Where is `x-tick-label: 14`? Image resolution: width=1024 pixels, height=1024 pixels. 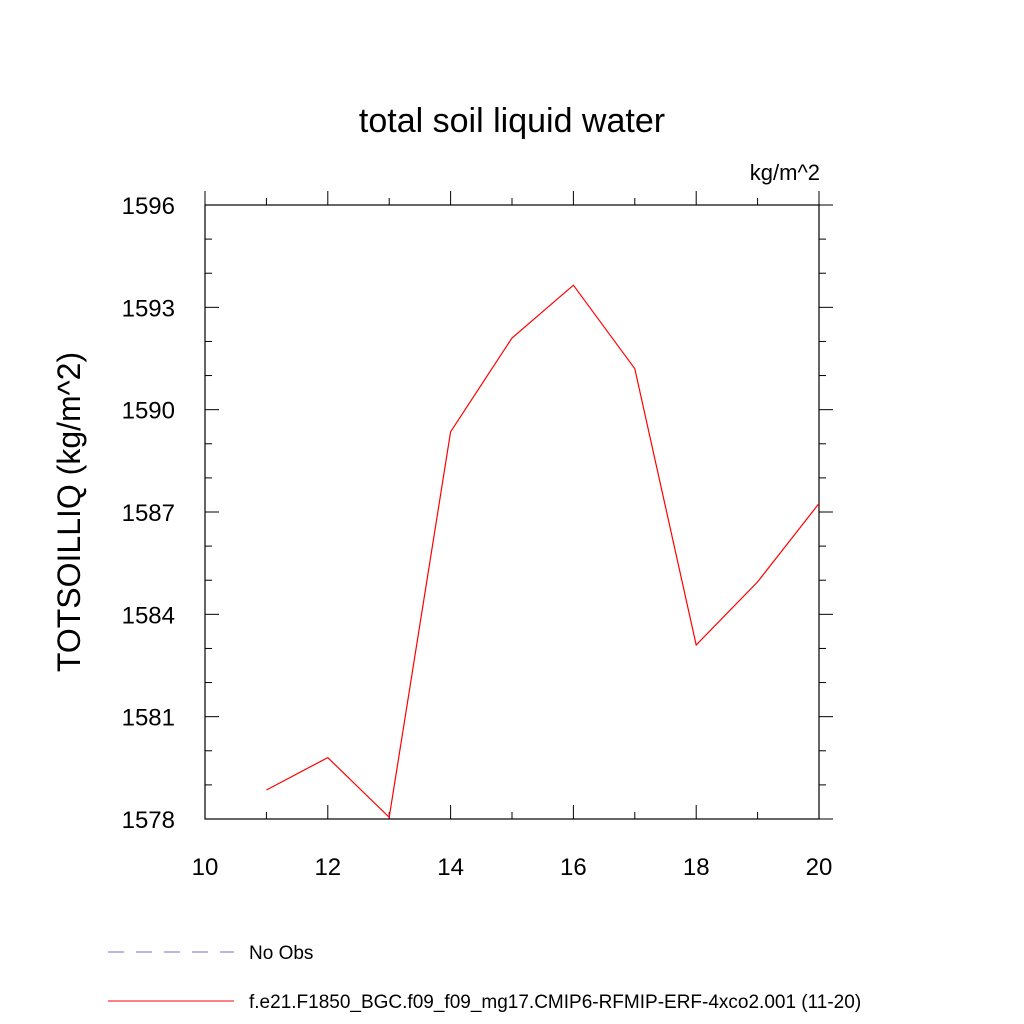 x-tick-label: 14 is located at coordinates (450, 867).